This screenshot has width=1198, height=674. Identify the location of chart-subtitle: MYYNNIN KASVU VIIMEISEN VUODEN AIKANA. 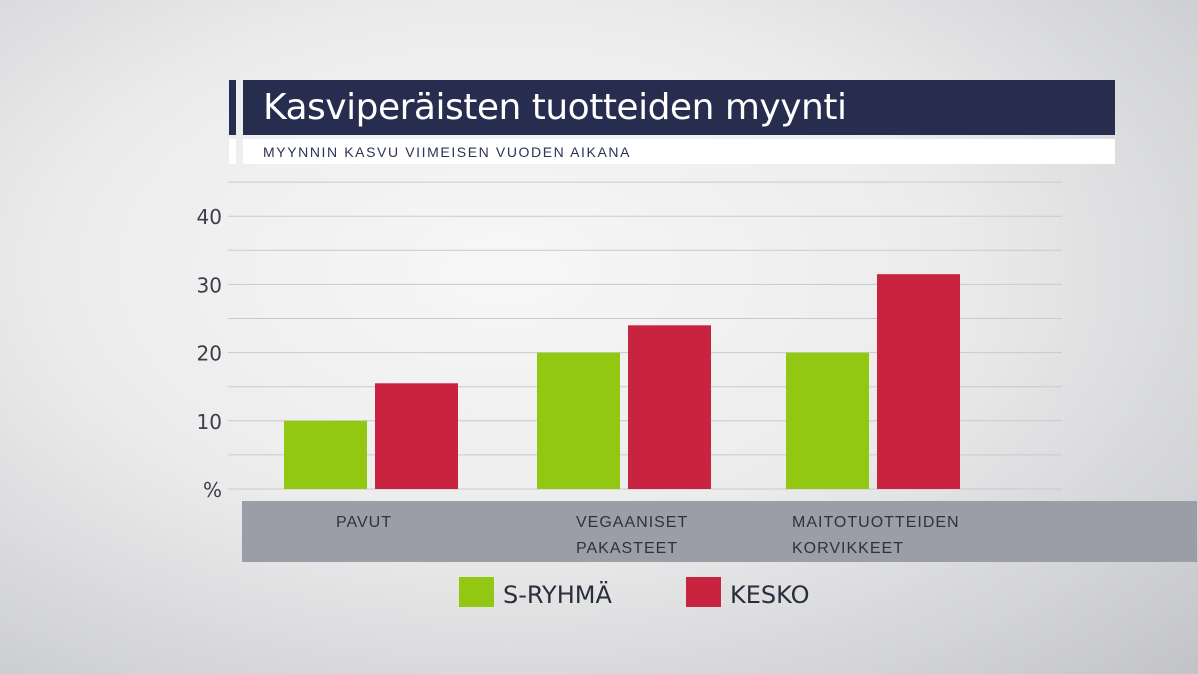
(447, 151).